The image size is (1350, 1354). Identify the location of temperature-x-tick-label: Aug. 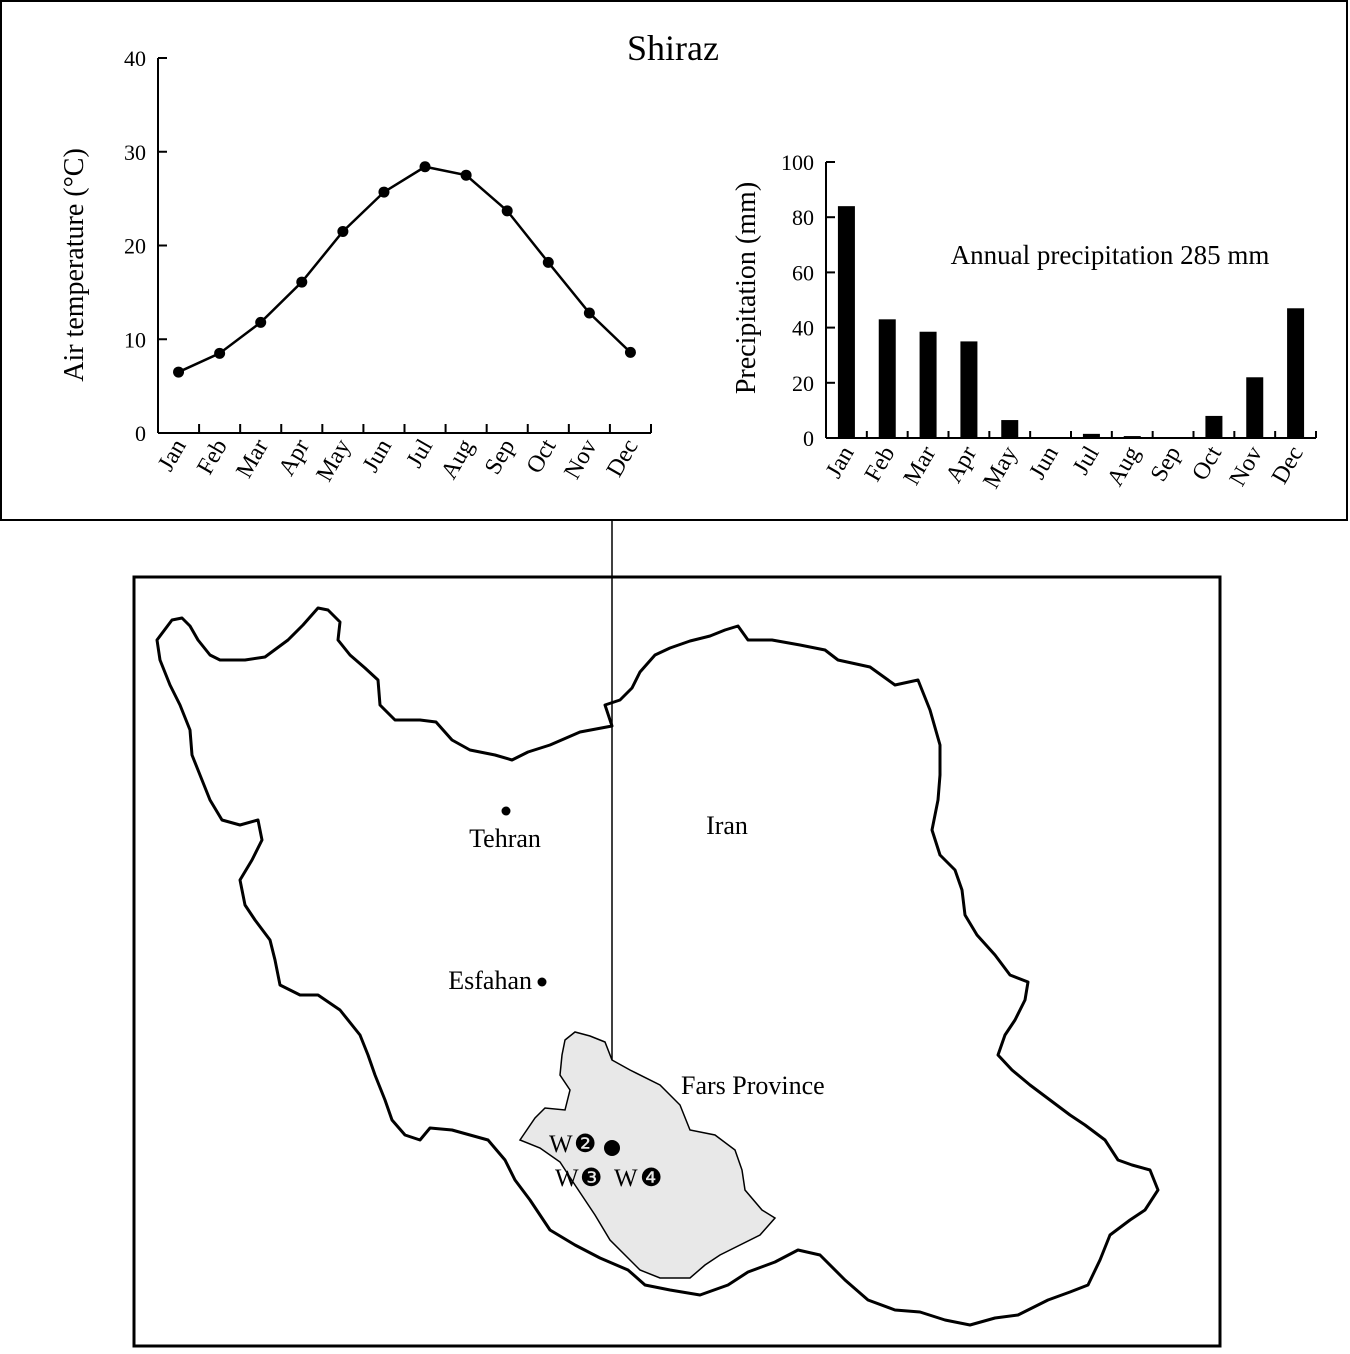
(457, 459).